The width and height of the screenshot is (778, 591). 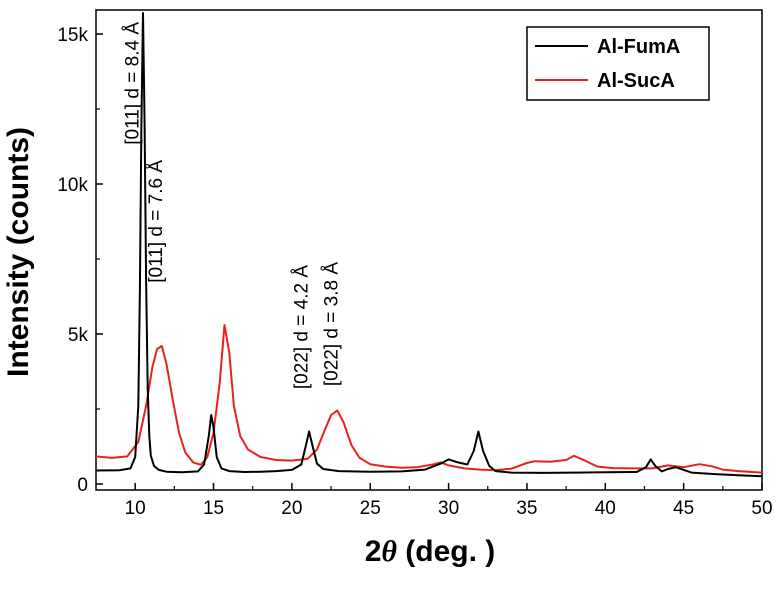 I want to click on x-tick-label-7: 45, so click(x=683, y=508).